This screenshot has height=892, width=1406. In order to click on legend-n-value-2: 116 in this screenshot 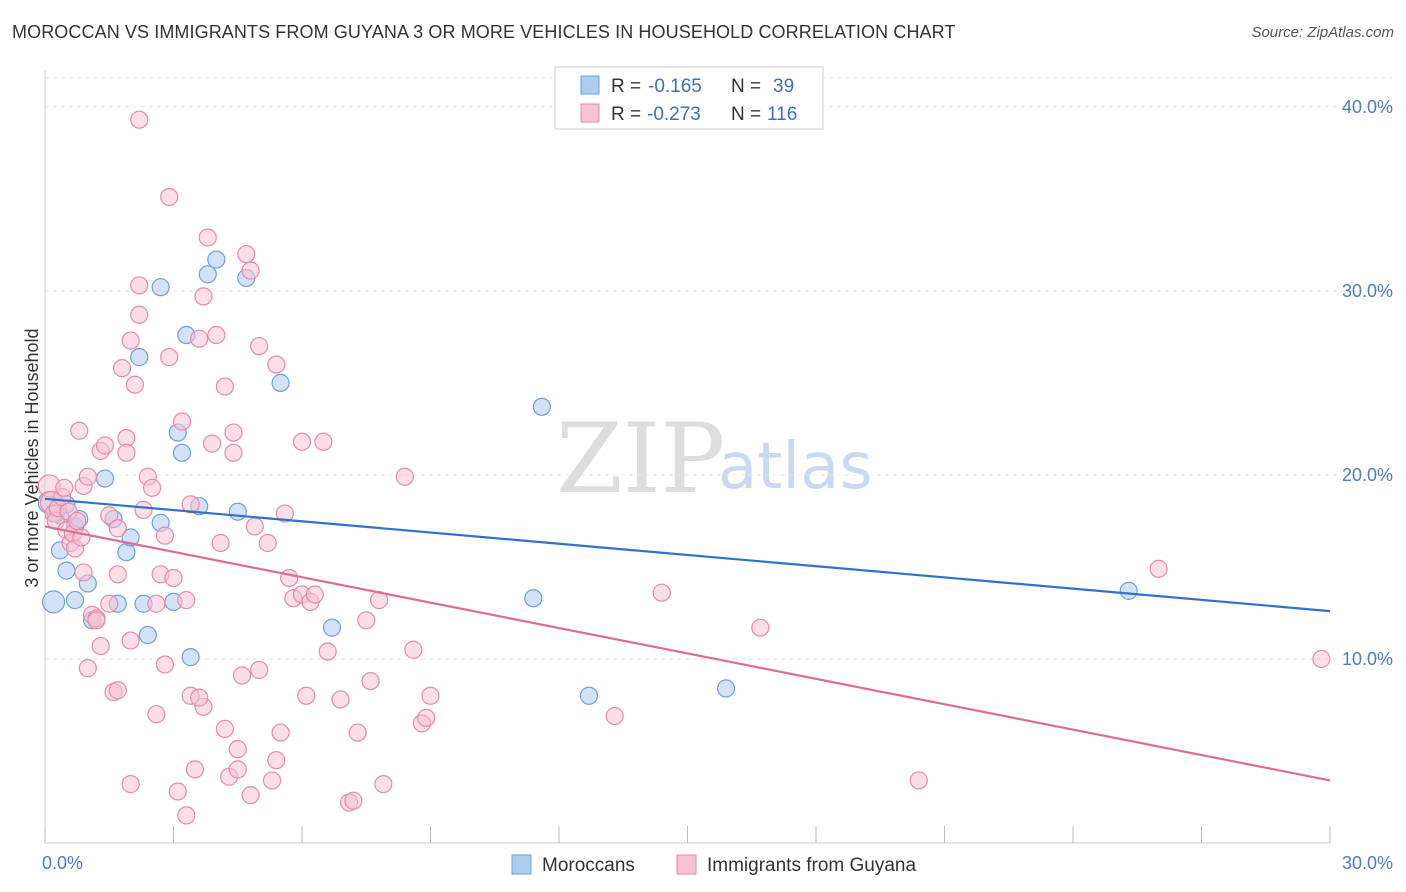, I will do `click(782, 114)`.